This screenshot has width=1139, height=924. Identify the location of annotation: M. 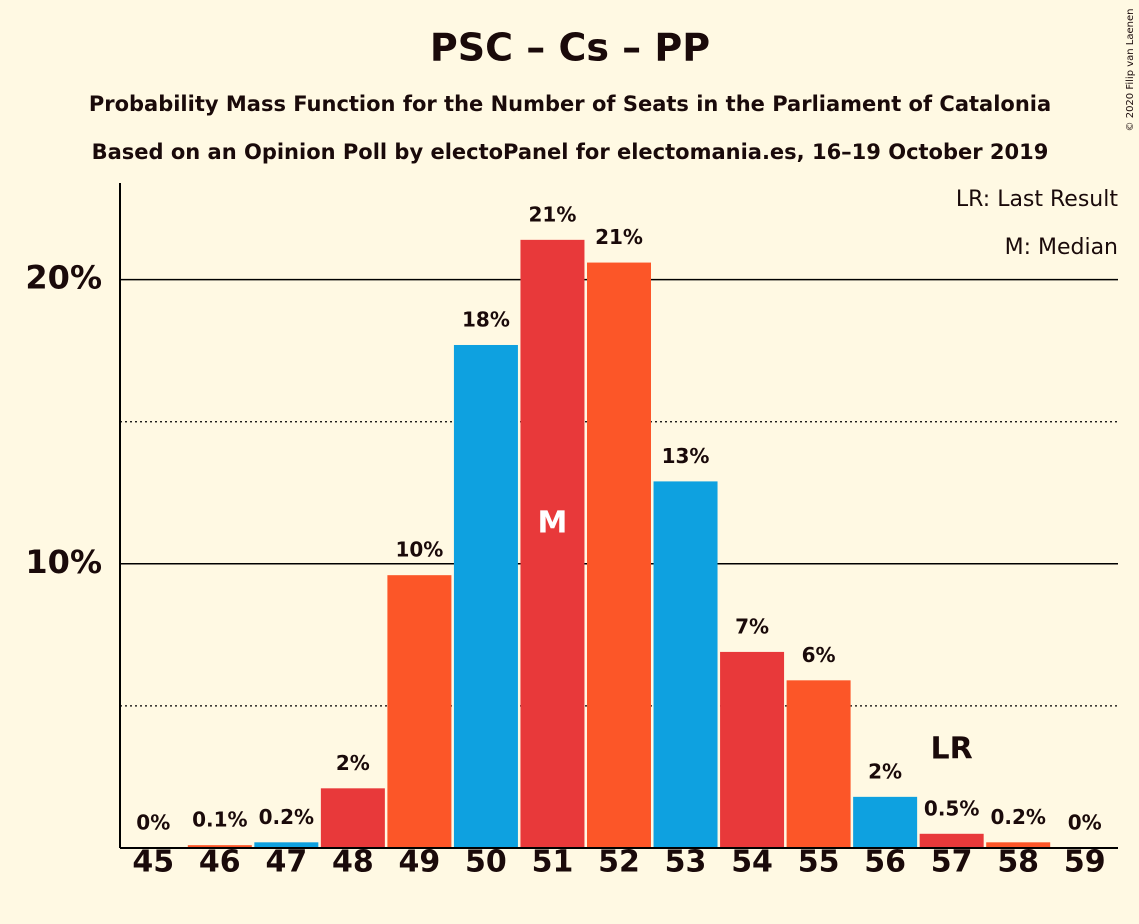
(553, 522).